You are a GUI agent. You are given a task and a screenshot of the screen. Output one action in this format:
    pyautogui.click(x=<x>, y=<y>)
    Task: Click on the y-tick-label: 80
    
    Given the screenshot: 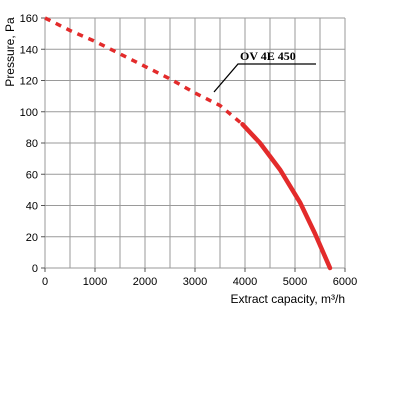 What is the action you would take?
    pyautogui.click(x=32, y=144)
    